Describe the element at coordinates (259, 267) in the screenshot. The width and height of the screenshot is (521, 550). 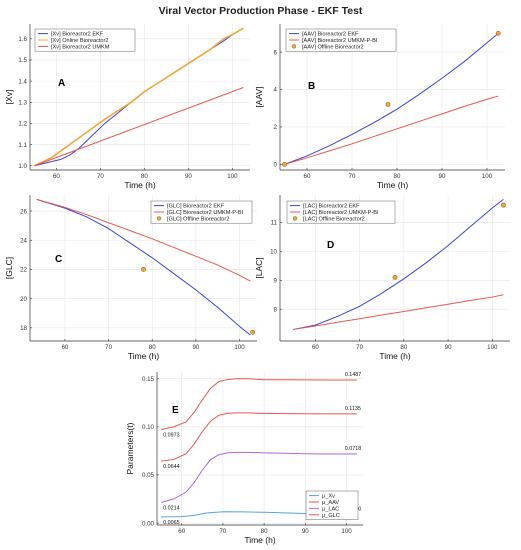
I see `y-axis-label: [LAC]` at that location.